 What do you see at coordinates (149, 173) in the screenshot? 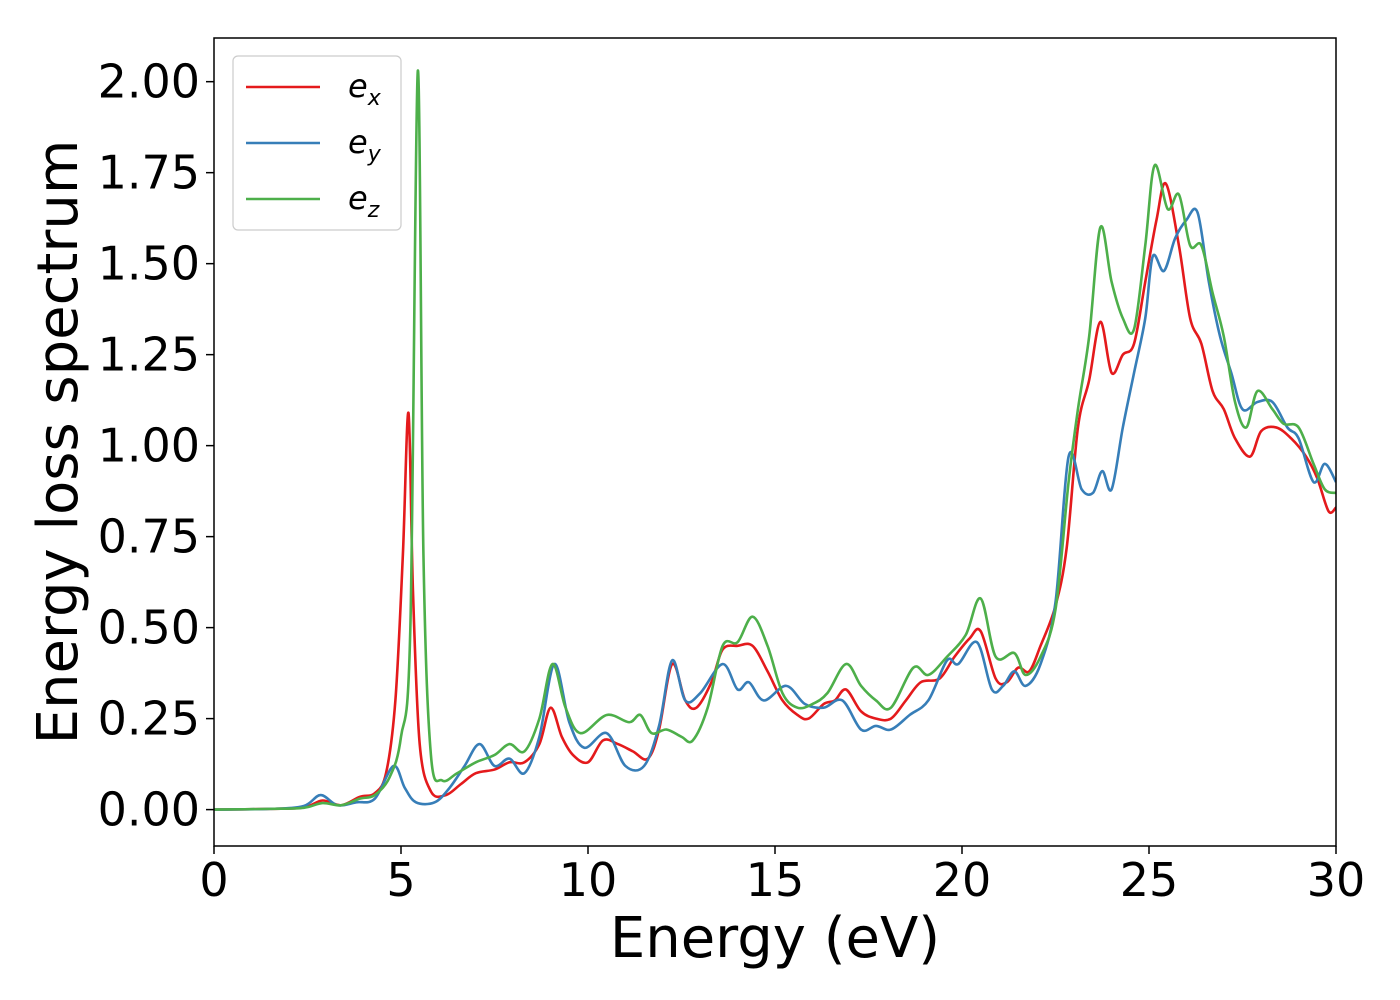
I see `y-tick-label: 1.75` at bounding box center [149, 173].